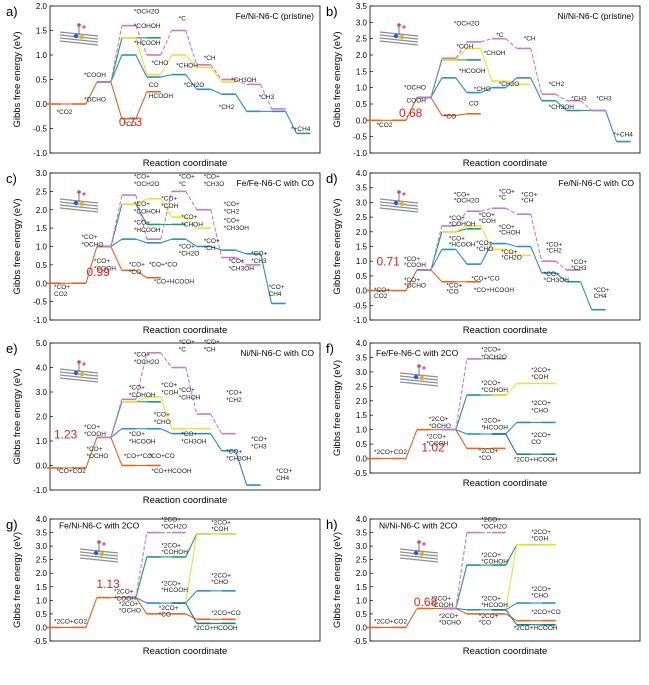  I want to click on rate-limiting-value: 1.23, so click(66, 435).